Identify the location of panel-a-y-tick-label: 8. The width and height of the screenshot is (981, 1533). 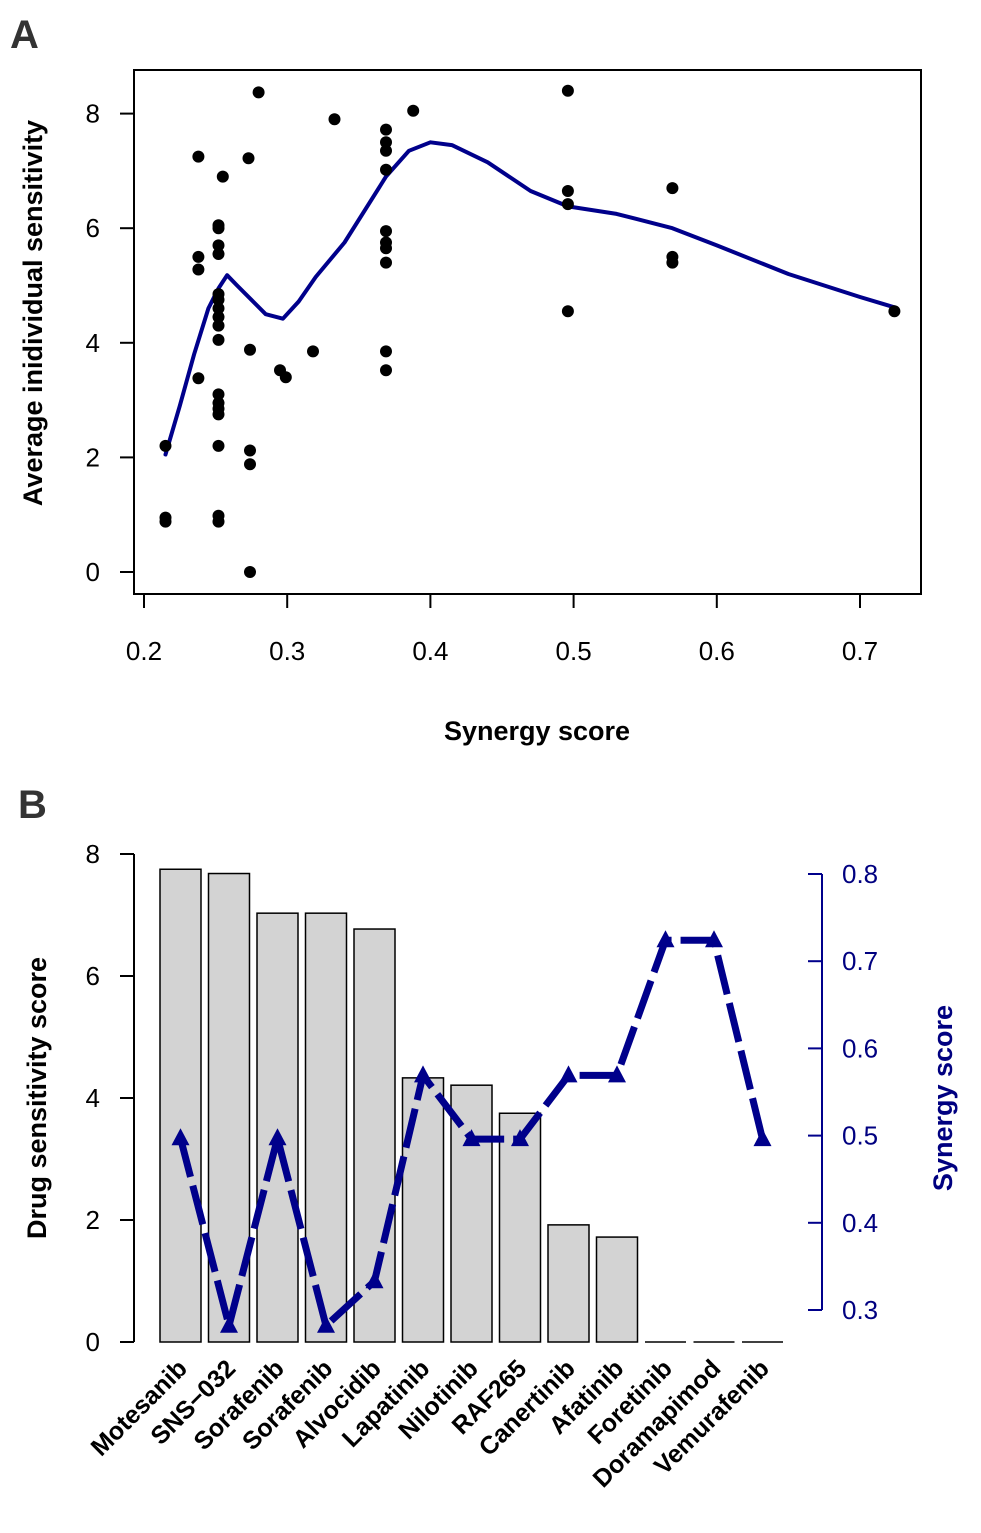
(93, 114).